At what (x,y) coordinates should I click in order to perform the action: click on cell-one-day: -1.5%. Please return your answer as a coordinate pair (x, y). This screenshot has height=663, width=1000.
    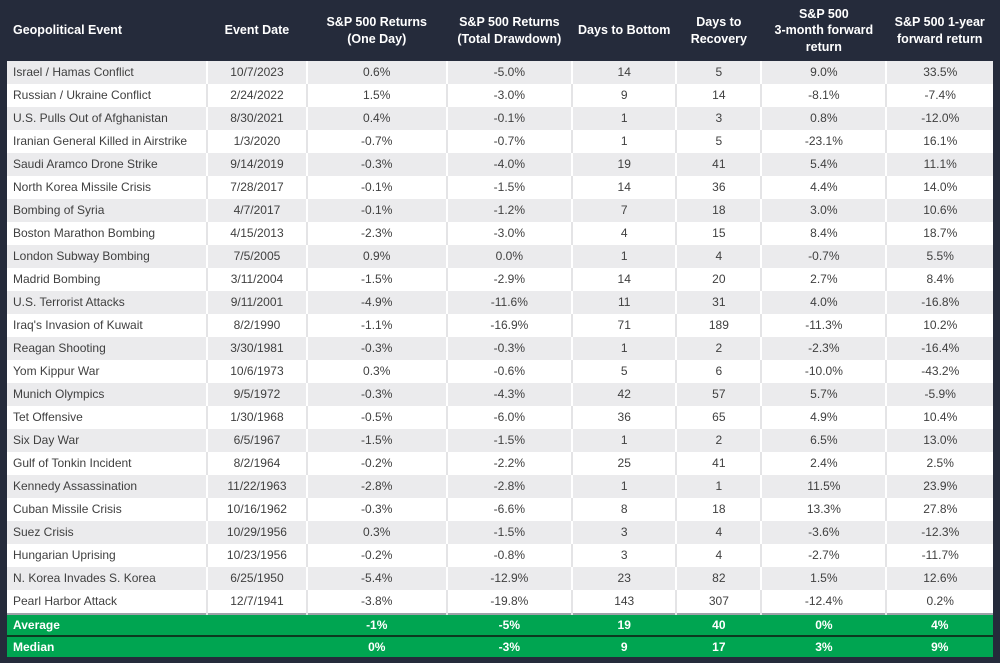
    Looking at the image, I should click on (377, 279).